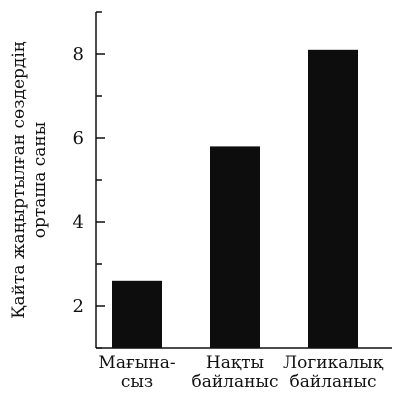 The width and height of the screenshot is (400, 394). I want to click on y-axis-title: Қайта жаңыртылған сөздердіңорташа саны, so click(29, 179).